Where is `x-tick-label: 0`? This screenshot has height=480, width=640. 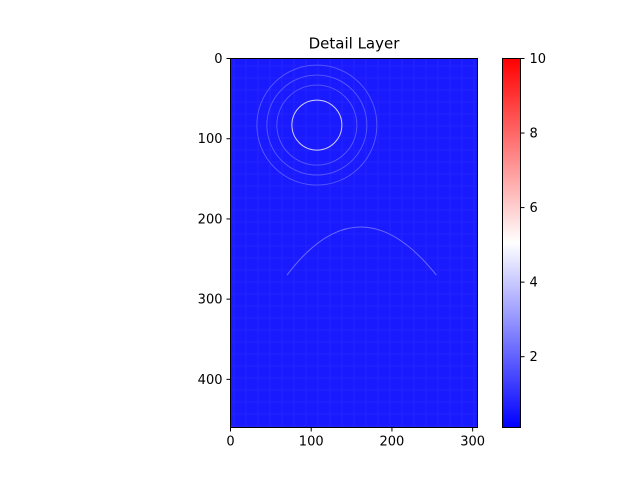
x-tick-label: 0 is located at coordinates (230, 442).